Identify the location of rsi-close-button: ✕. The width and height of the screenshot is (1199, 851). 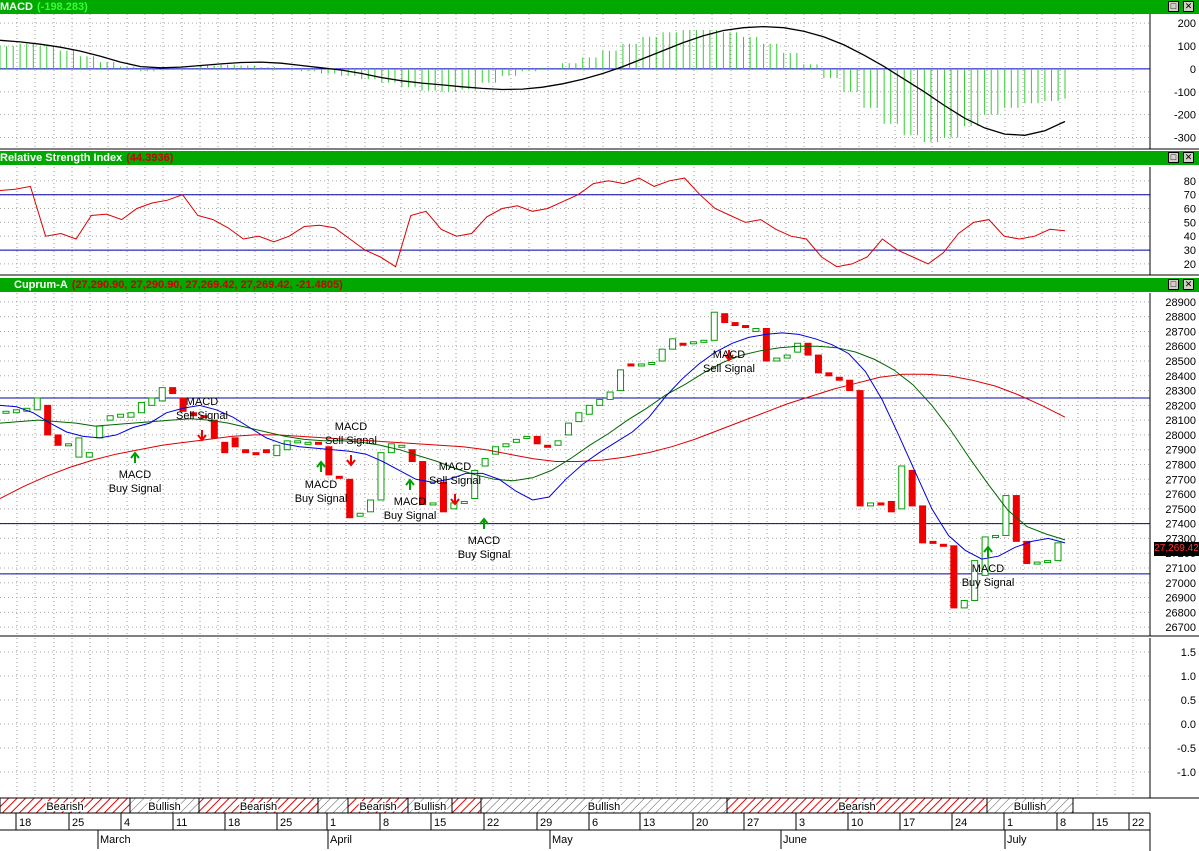
(1188, 157).